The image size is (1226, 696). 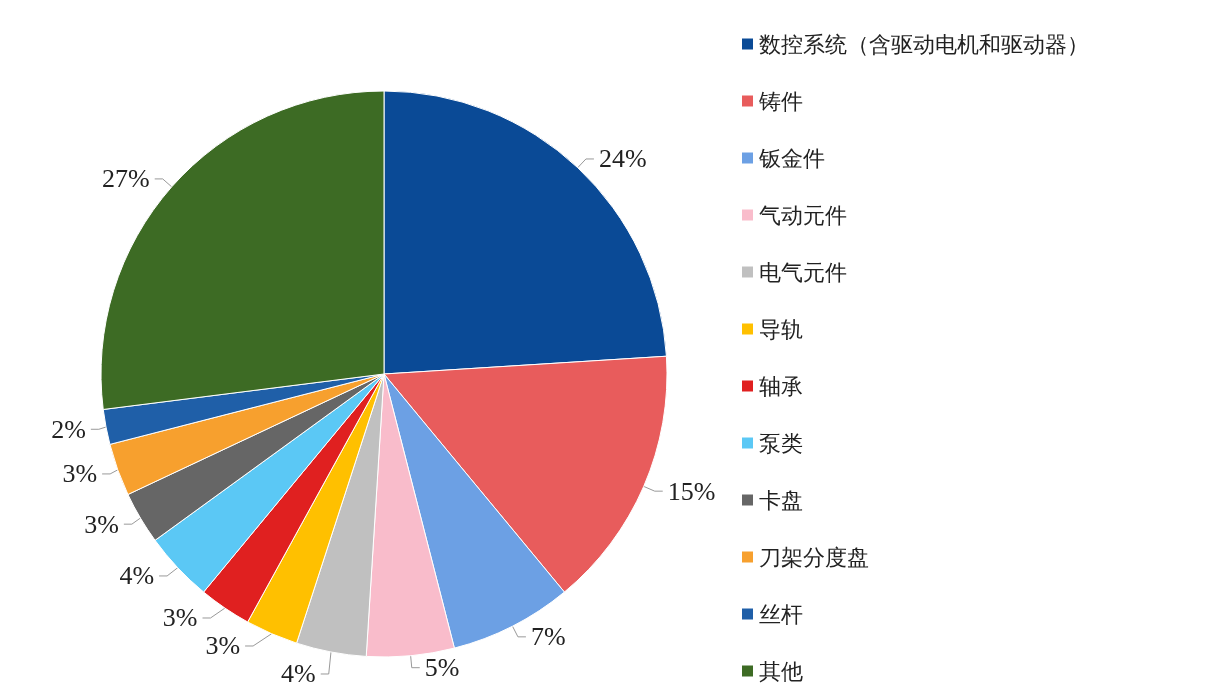 What do you see at coordinates (781, 671) in the screenshot?
I see `legend-label: 其他` at bounding box center [781, 671].